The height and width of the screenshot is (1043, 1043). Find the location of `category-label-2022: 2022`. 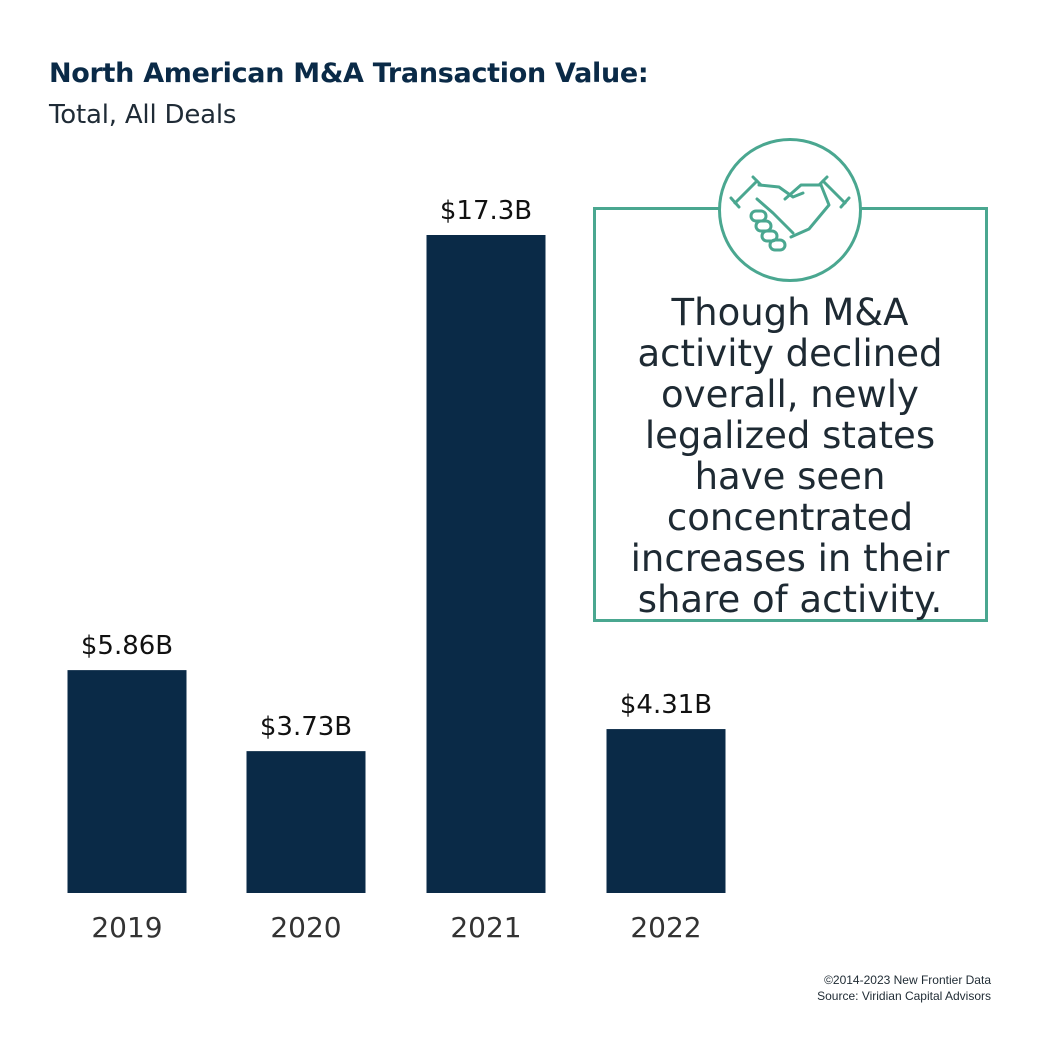

category-label-2022: 2022 is located at coordinates (665, 927).